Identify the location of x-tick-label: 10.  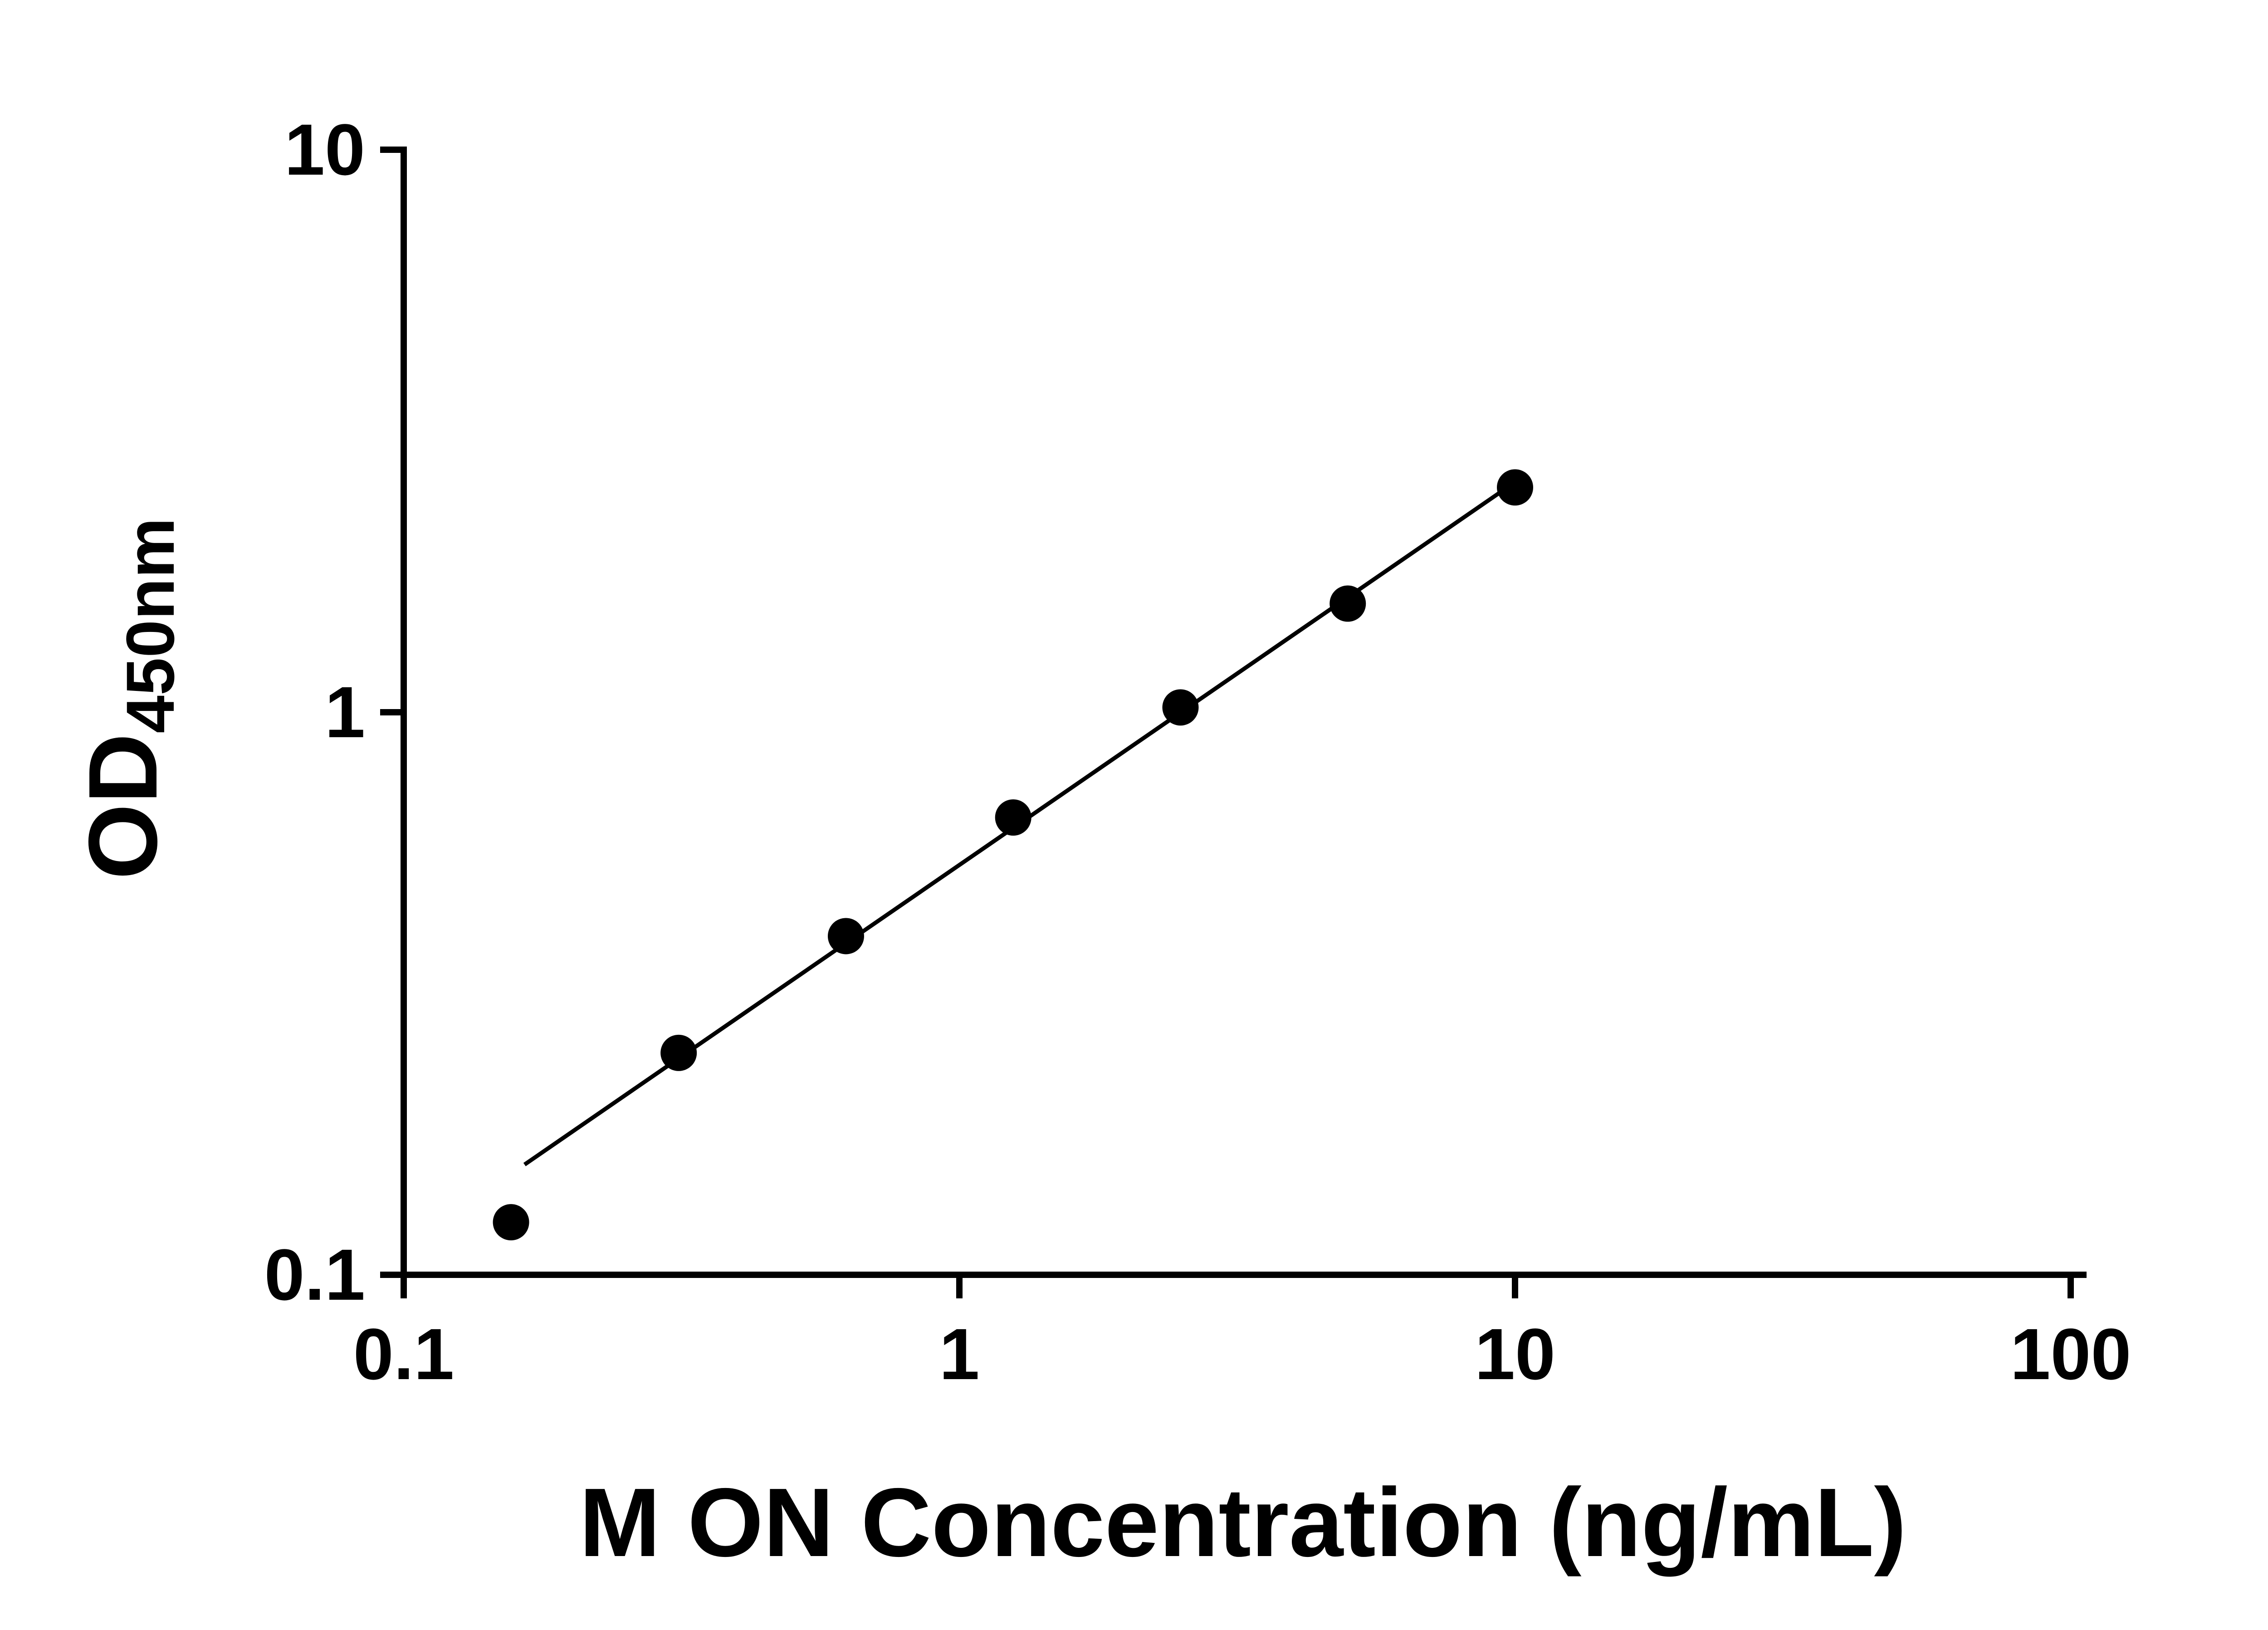
(1515, 1354).